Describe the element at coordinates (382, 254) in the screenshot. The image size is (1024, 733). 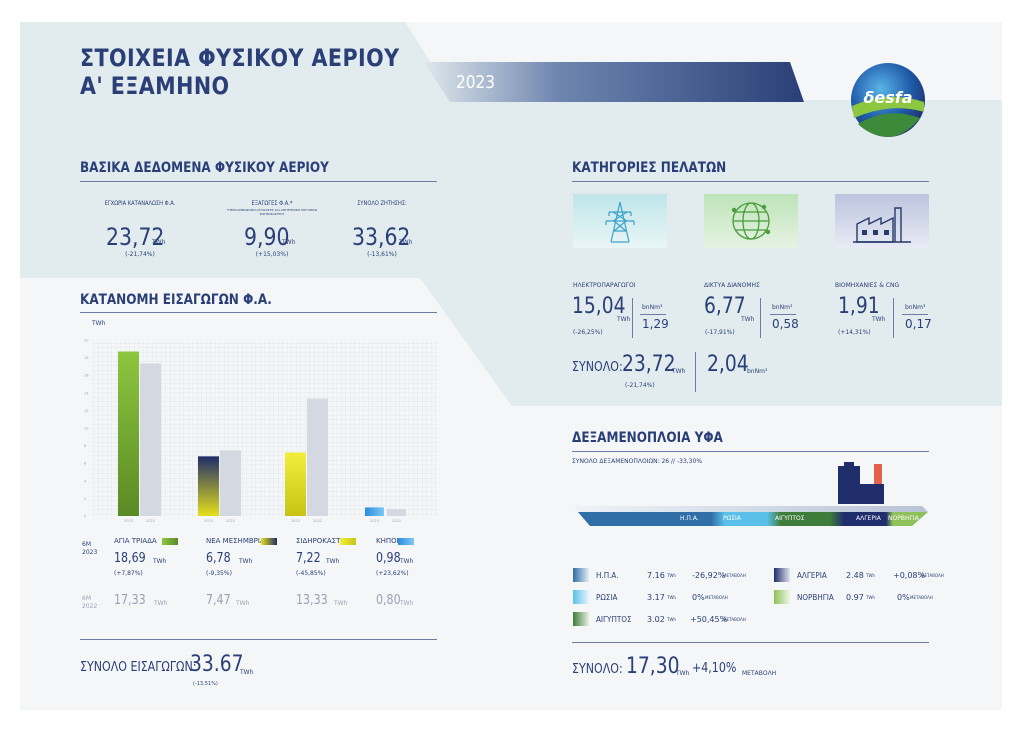
I see `kpi-change: (-13,61%)` at that location.